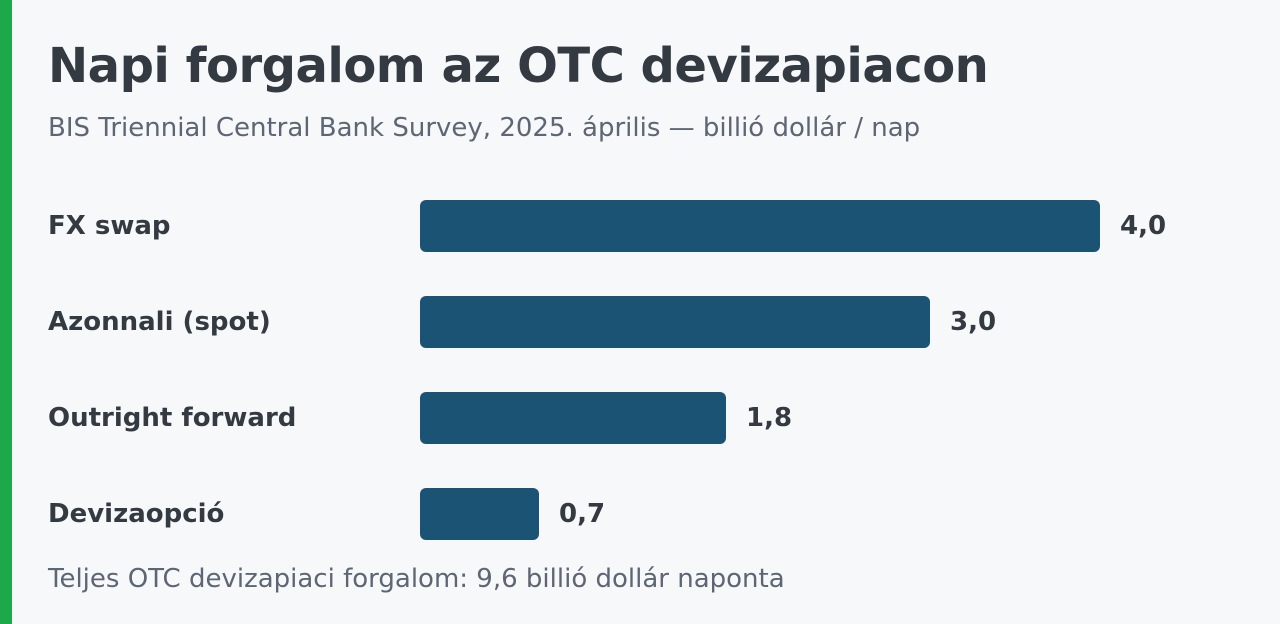 The image size is (1280, 624). What do you see at coordinates (518, 66) in the screenshot?
I see `chart-title: Napi forgalom az OTC devizapiacon` at bounding box center [518, 66].